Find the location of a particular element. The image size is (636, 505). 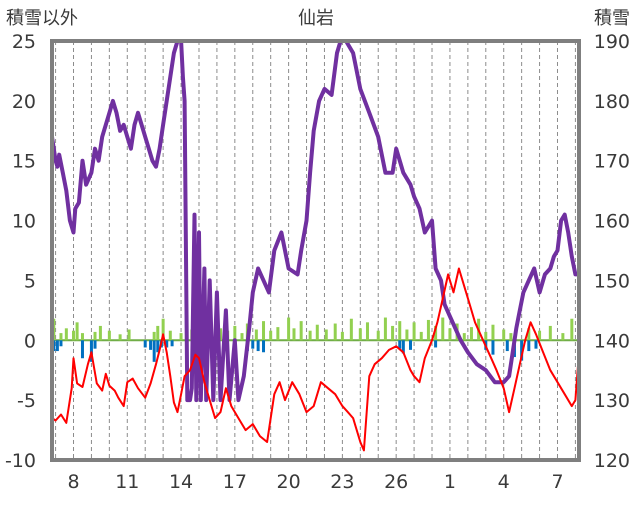

left-axis-label: 積雪以外 is located at coordinates (42, 18).